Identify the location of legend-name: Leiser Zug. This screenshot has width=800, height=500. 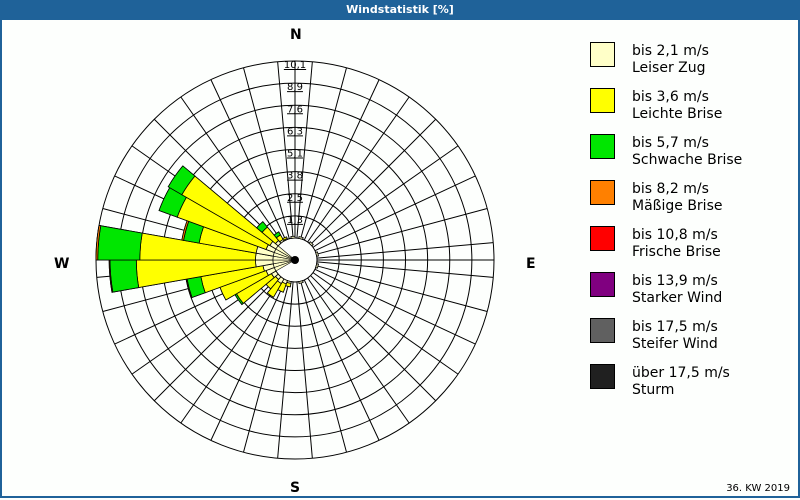
(669, 68).